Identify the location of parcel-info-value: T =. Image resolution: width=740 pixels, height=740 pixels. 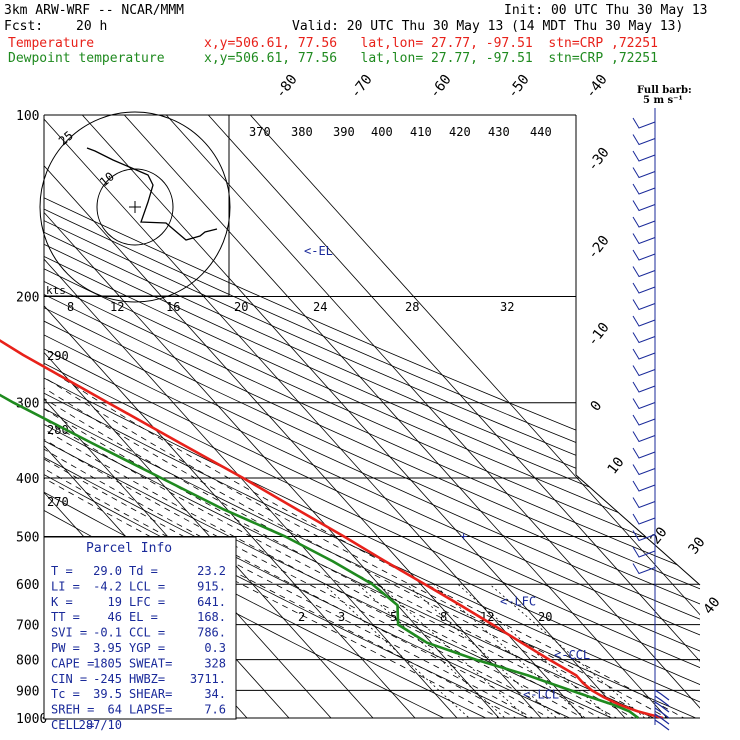
(62, 571).